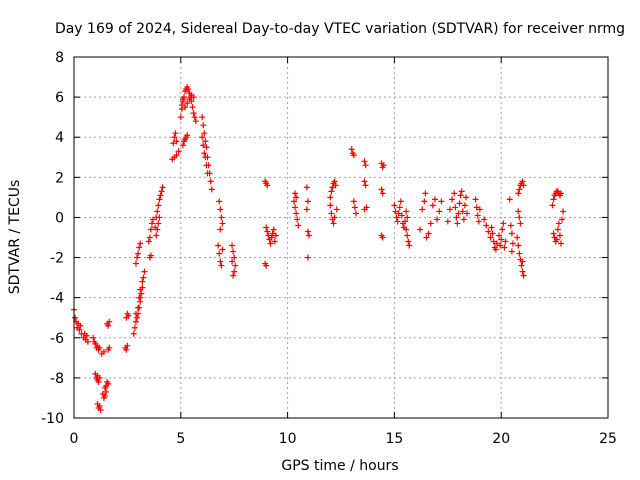 This screenshot has width=640, height=480. Describe the element at coordinates (501, 439) in the screenshot. I see `x-tick-label: 20` at that location.